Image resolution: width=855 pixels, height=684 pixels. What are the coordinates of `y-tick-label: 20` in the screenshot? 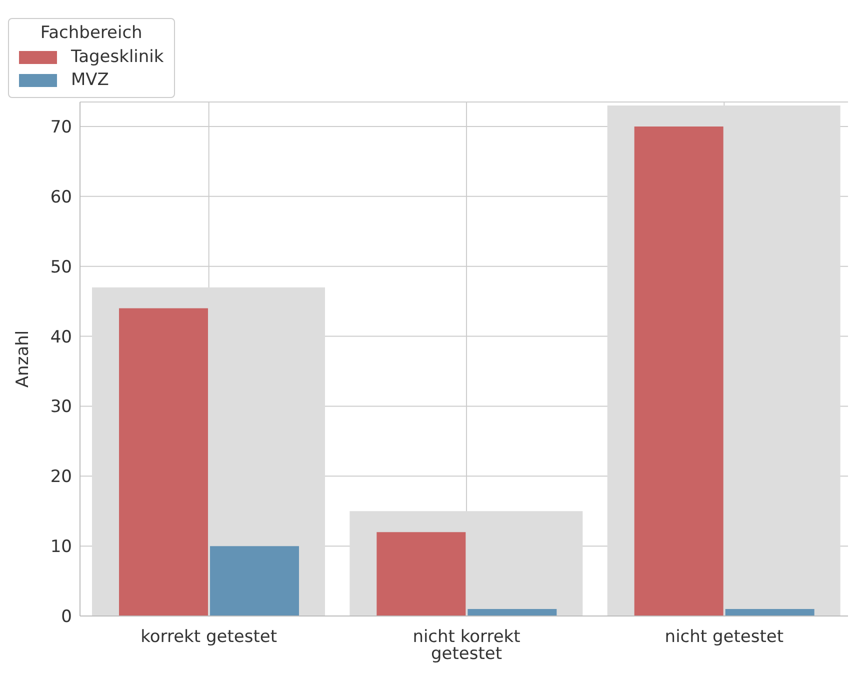 It's located at (61, 477).